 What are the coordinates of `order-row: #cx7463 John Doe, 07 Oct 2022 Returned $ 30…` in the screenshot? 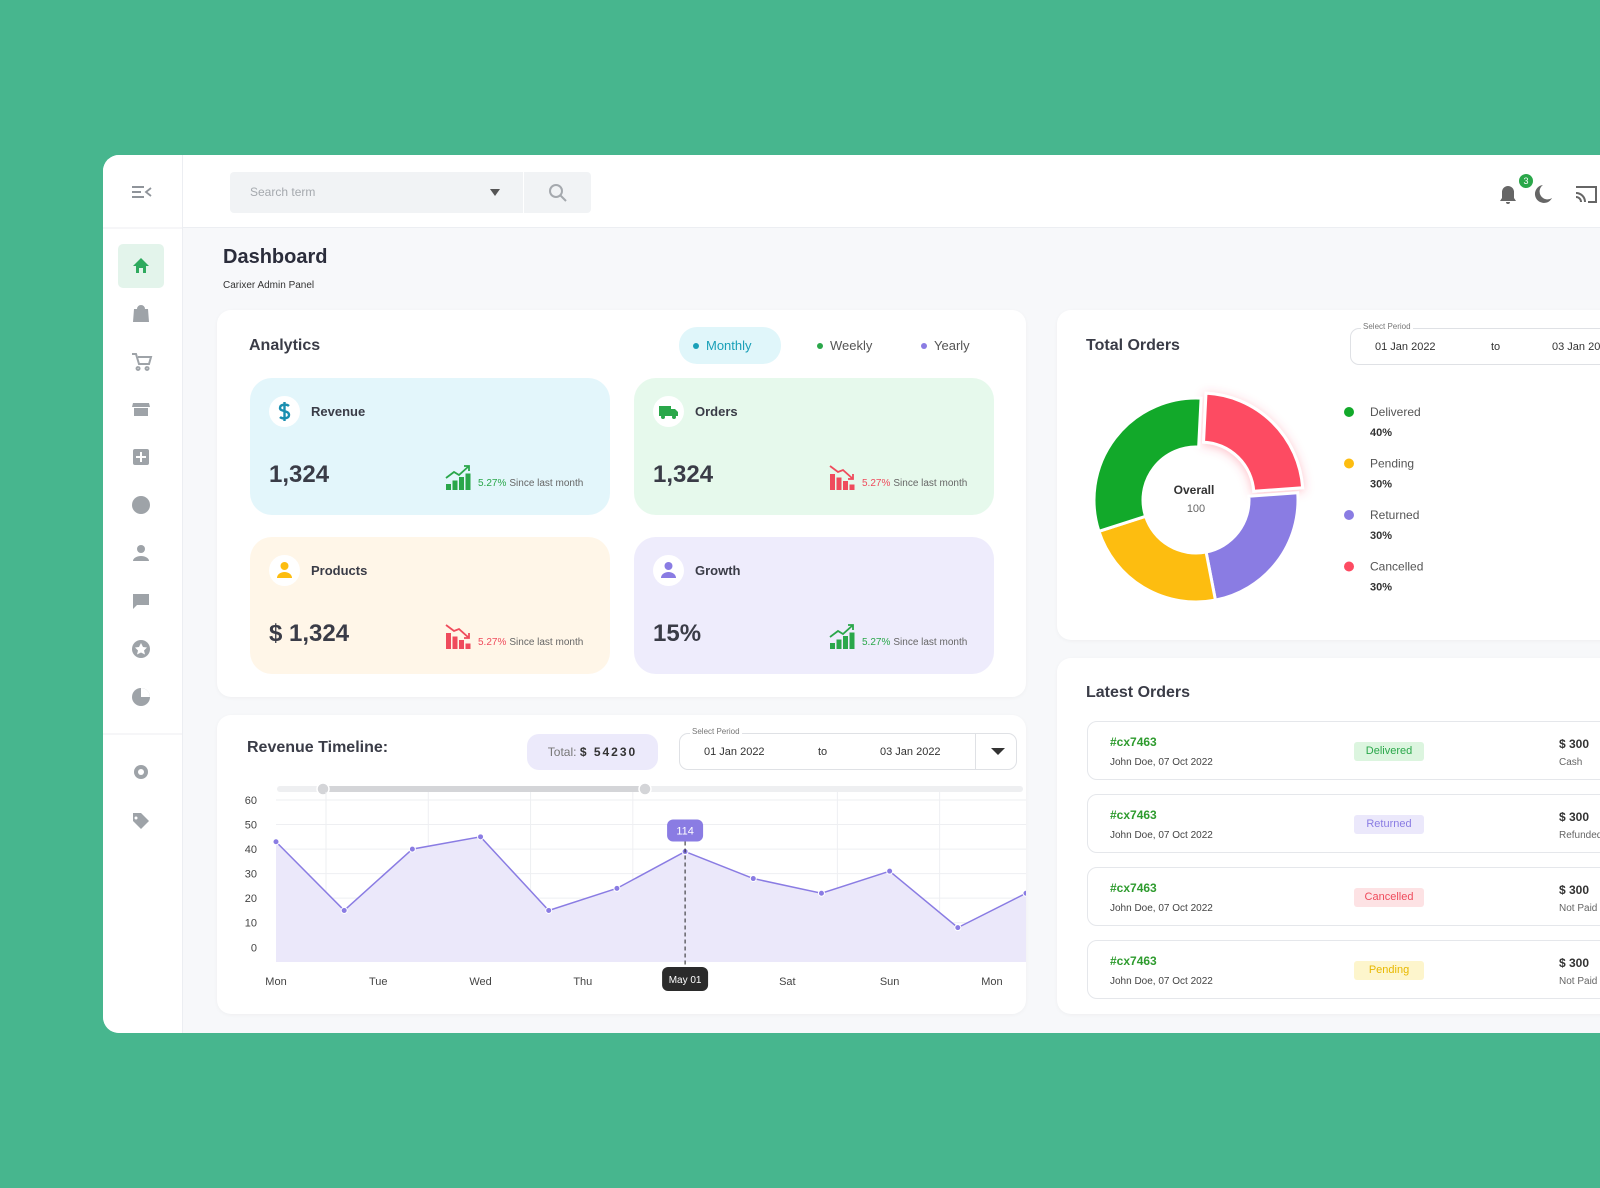 It's located at (1343, 823).